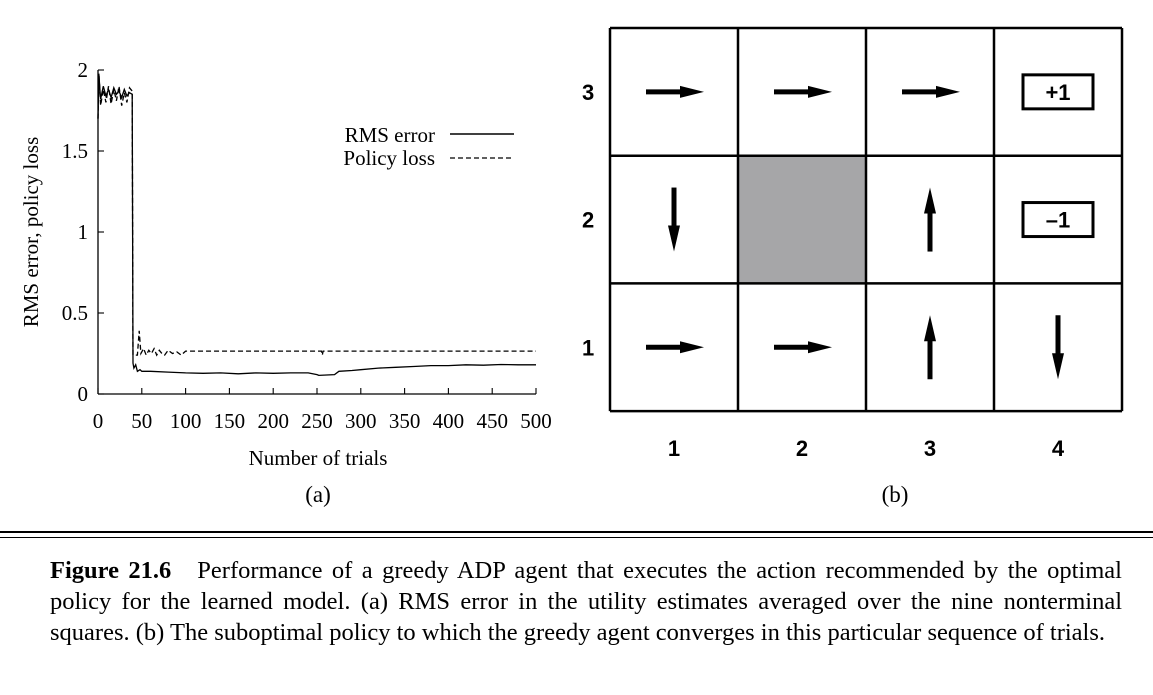 The width and height of the screenshot is (1153, 695). Describe the element at coordinates (83, 394) in the screenshot. I see `y-tick-label: 0` at that location.